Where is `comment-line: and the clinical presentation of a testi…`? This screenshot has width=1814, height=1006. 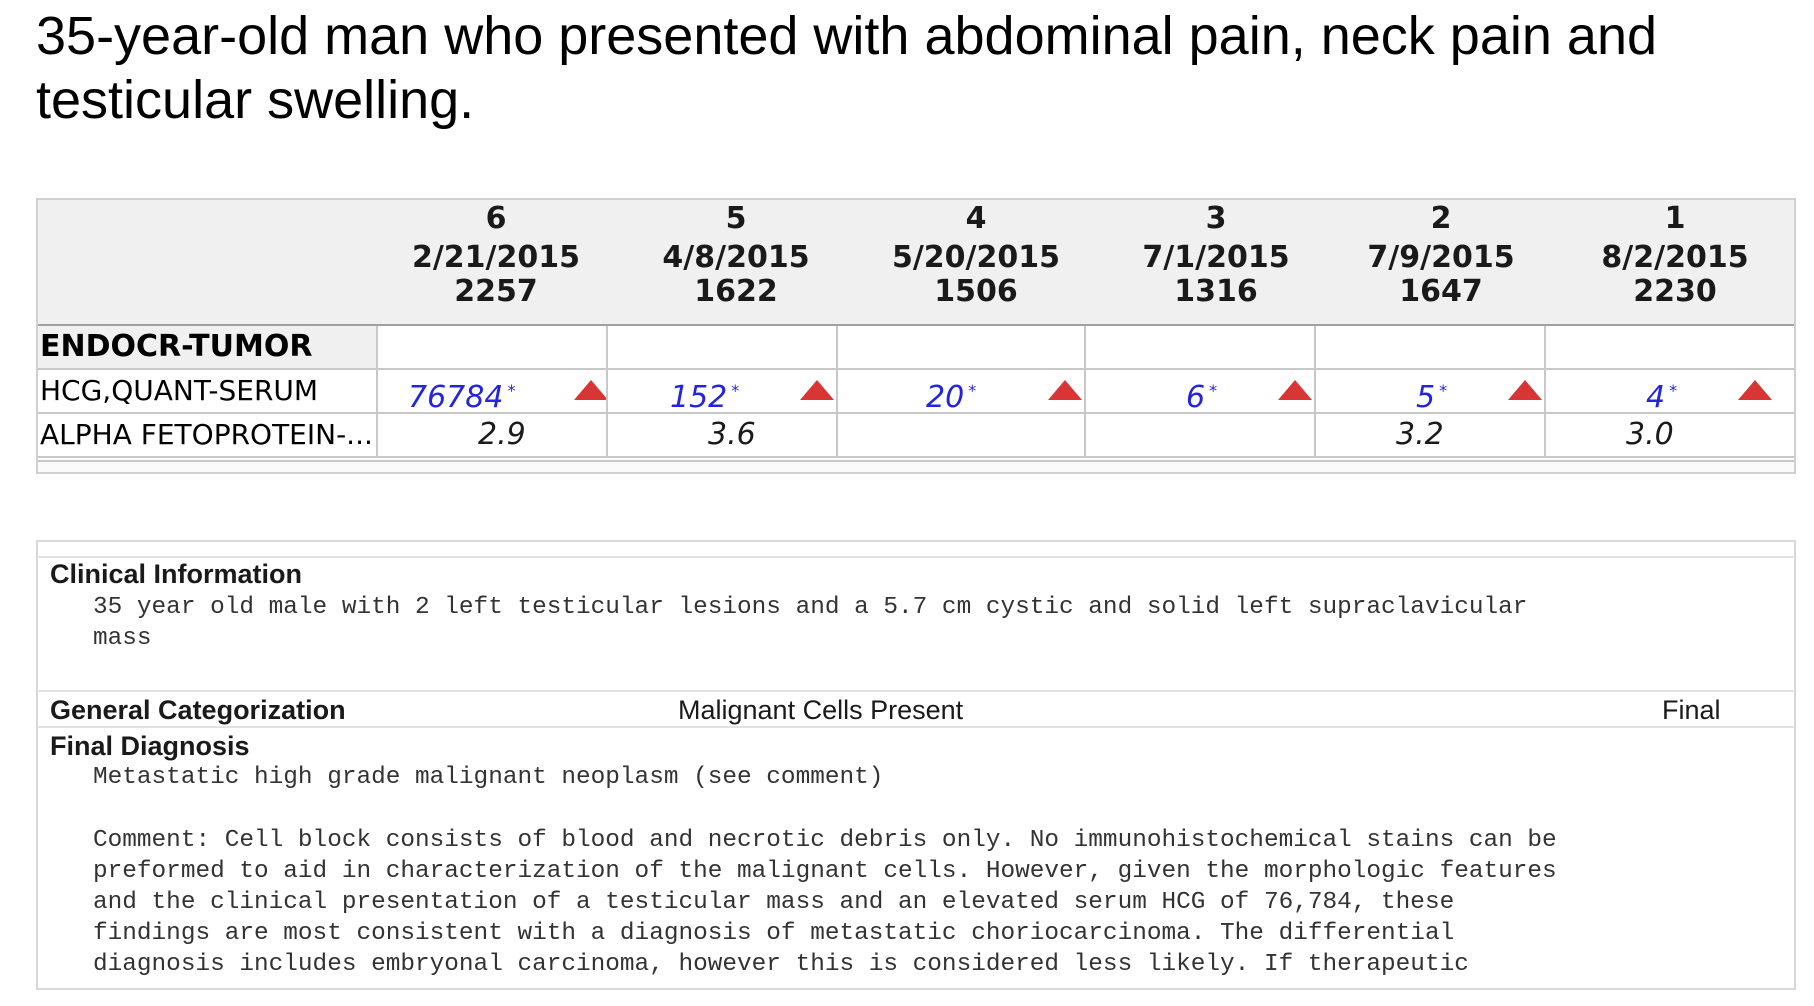
comment-line: and the clinical presentation of a testi… is located at coordinates (774, 902).